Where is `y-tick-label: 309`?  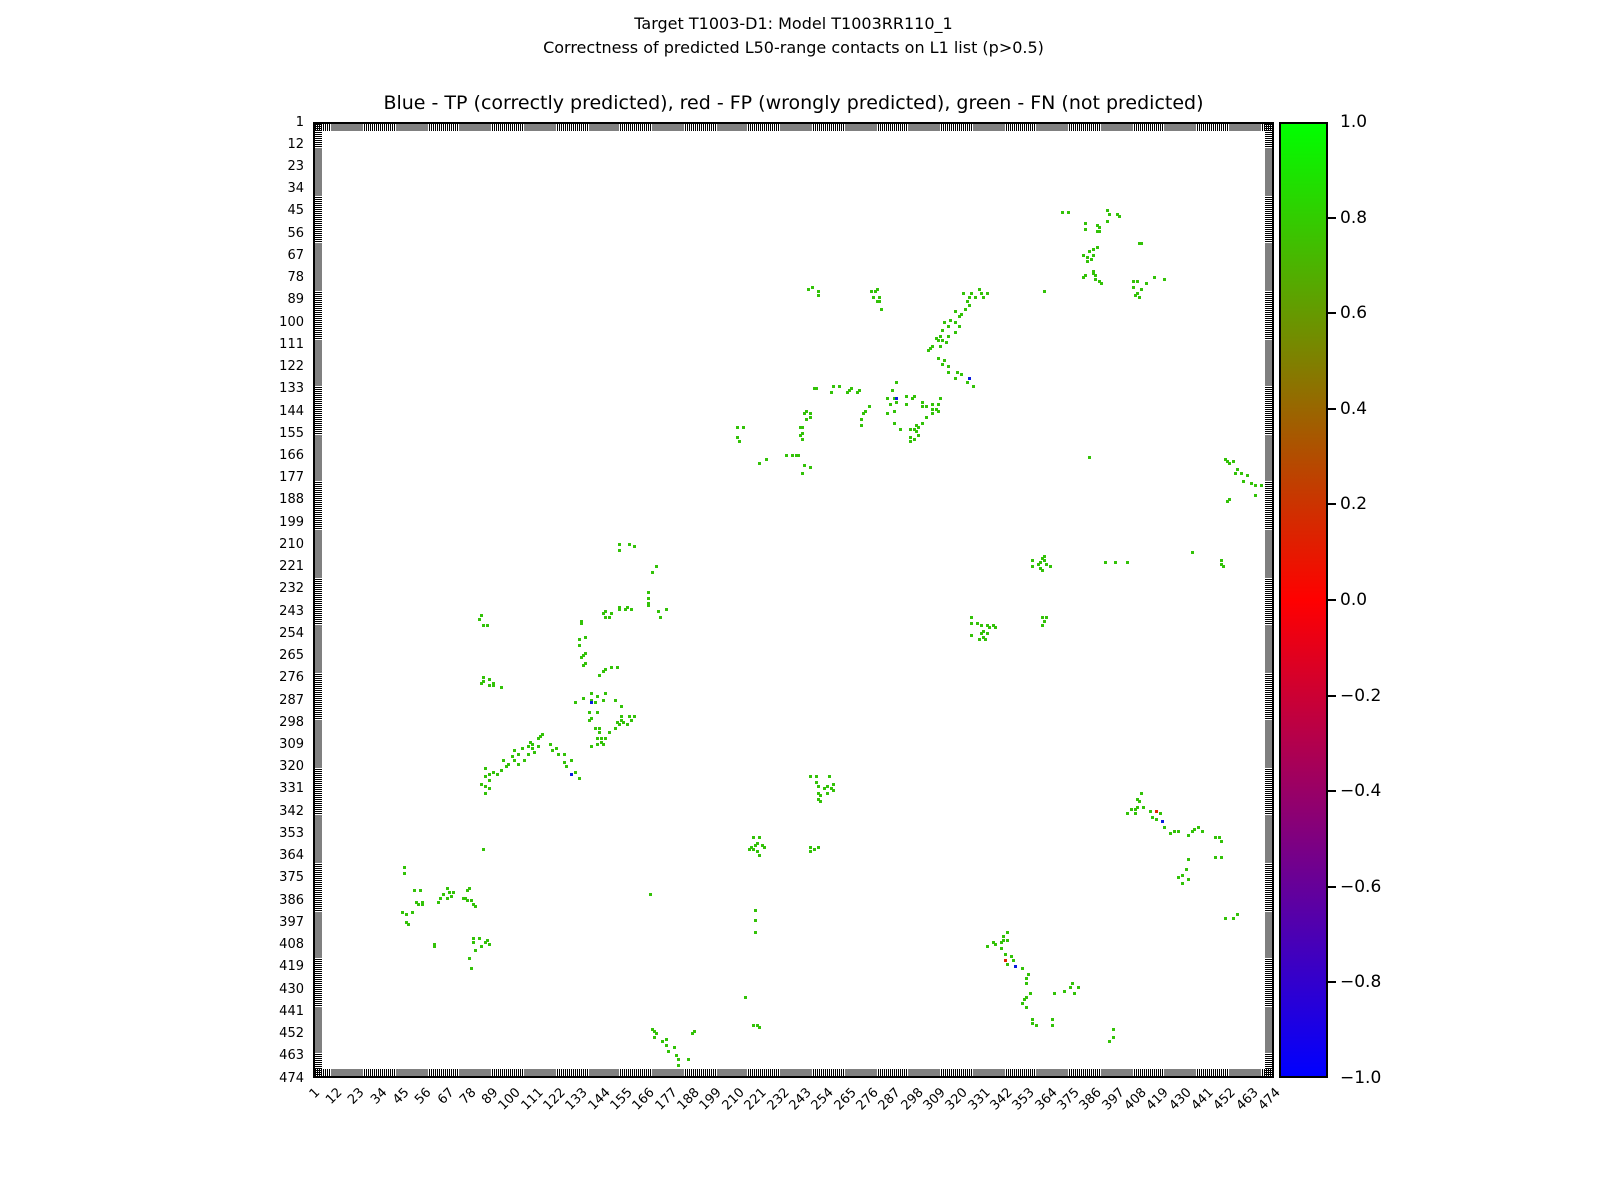 y-tick-label: 309 is located at coordinates (291, 744).